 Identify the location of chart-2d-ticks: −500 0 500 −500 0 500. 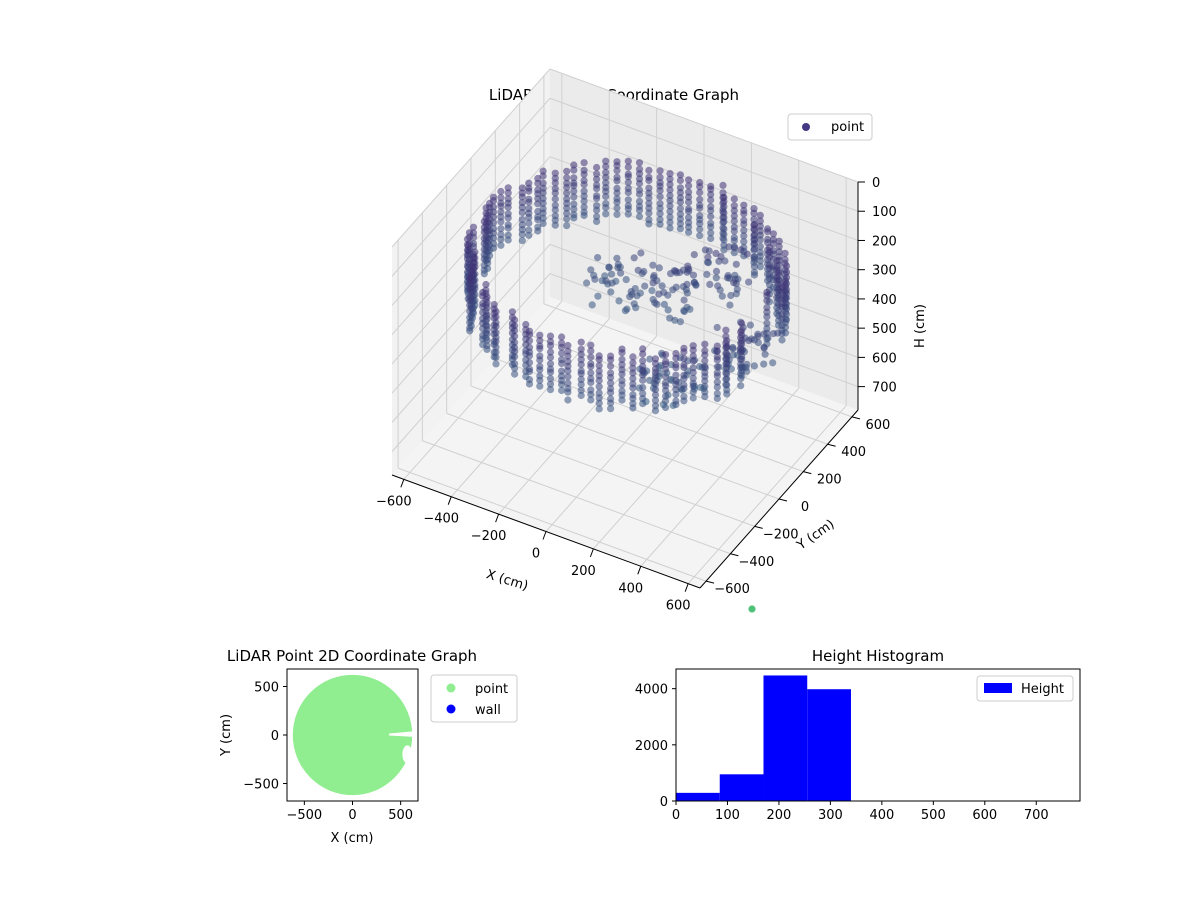
(328, 751).